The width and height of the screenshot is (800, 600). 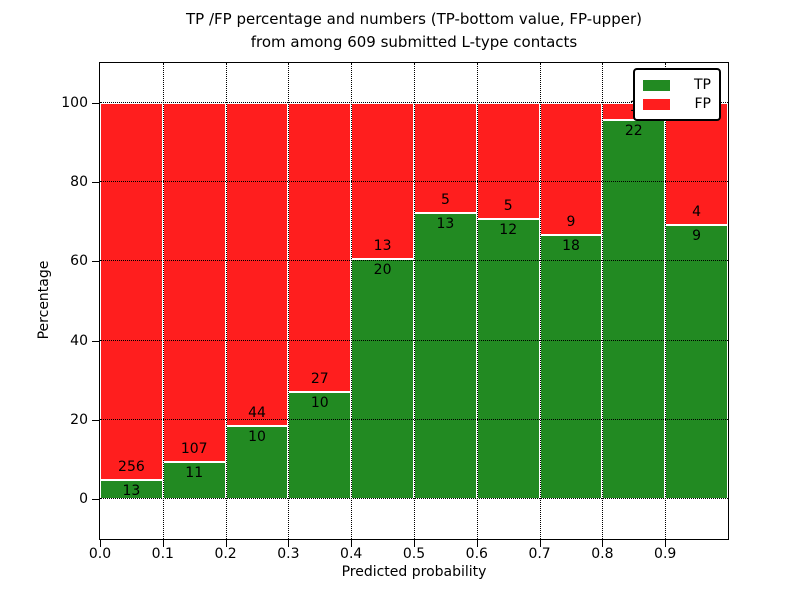 What do you see at coordinates (476, 554) in the screenshot?
I see `x-tick-label: 0.6` at bounding box center [476, 554].